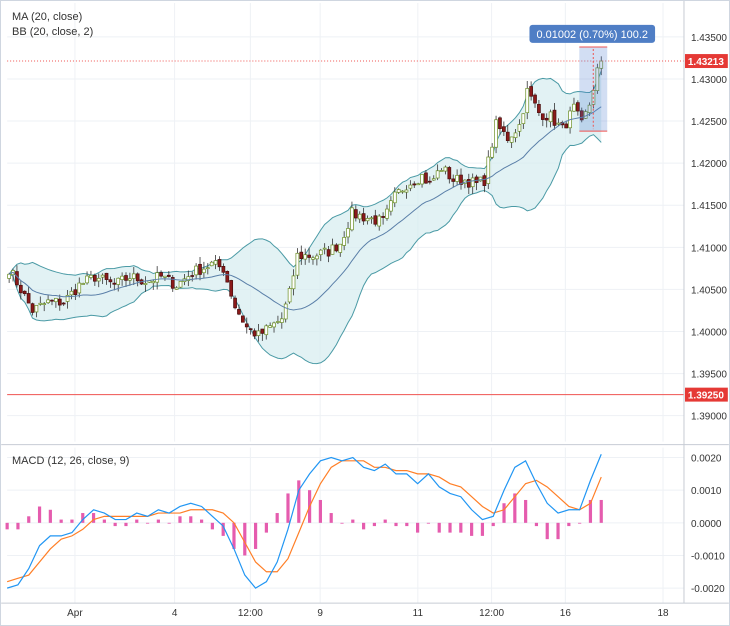  What do you see at coordinates (566, 613) in the screenshot?
I see `time-tick-label: 16` at bounding box center [566, 613].